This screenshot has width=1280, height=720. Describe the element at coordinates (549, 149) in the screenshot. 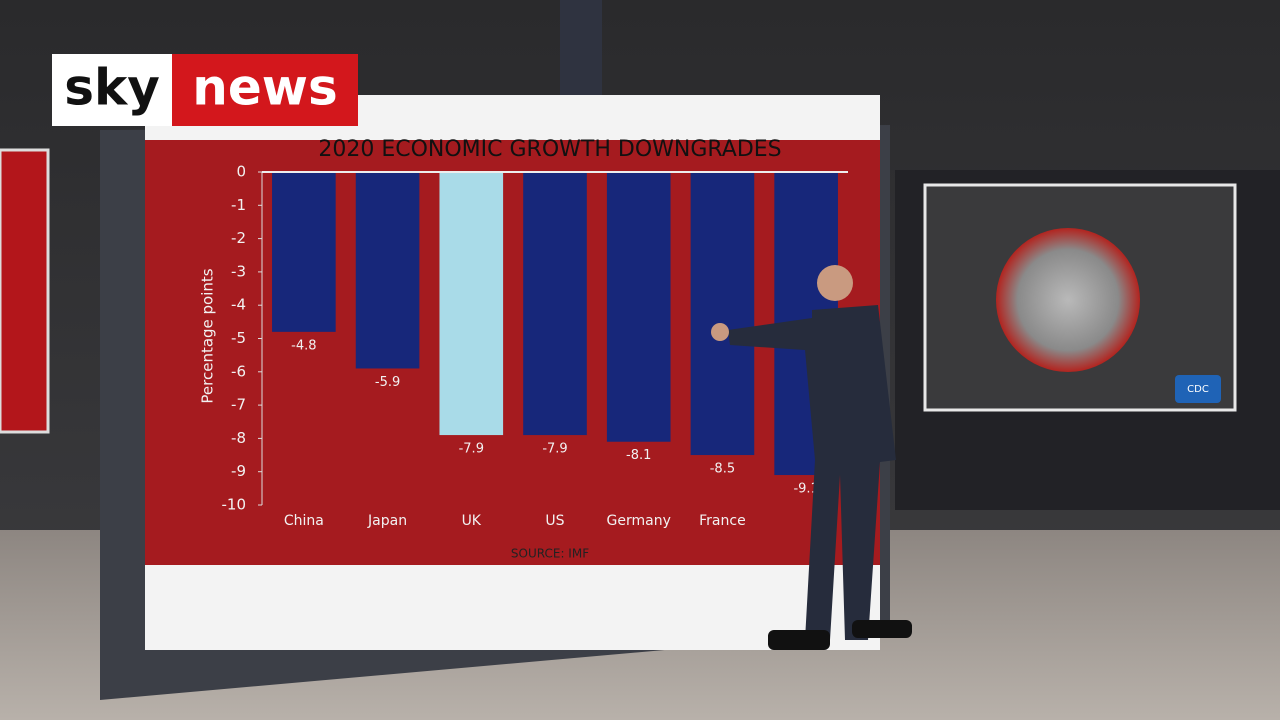

I see `chart-title: 2020 ECONOMIC GROWTH DOWNGRADES` at that location.